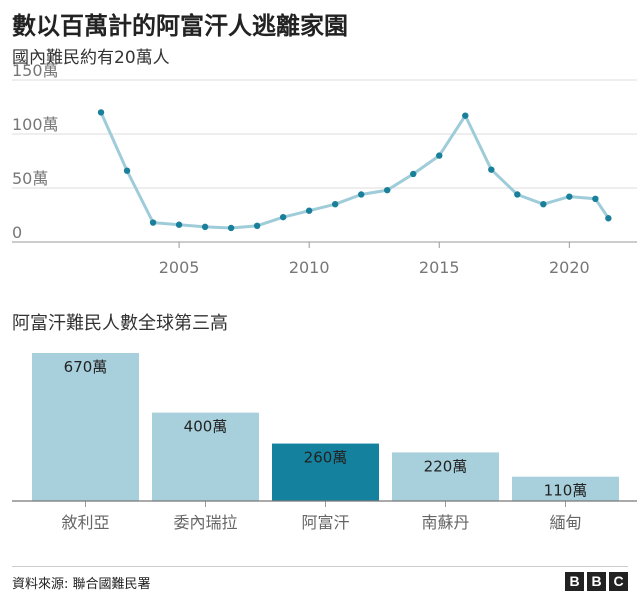 The width and height of the screenshot is (640, 595). What do you see at coordinates (81, 584) in the screenshot?
I see `source-note: 資料來源: 聯合國難民署` at bounding box center [81, 584].